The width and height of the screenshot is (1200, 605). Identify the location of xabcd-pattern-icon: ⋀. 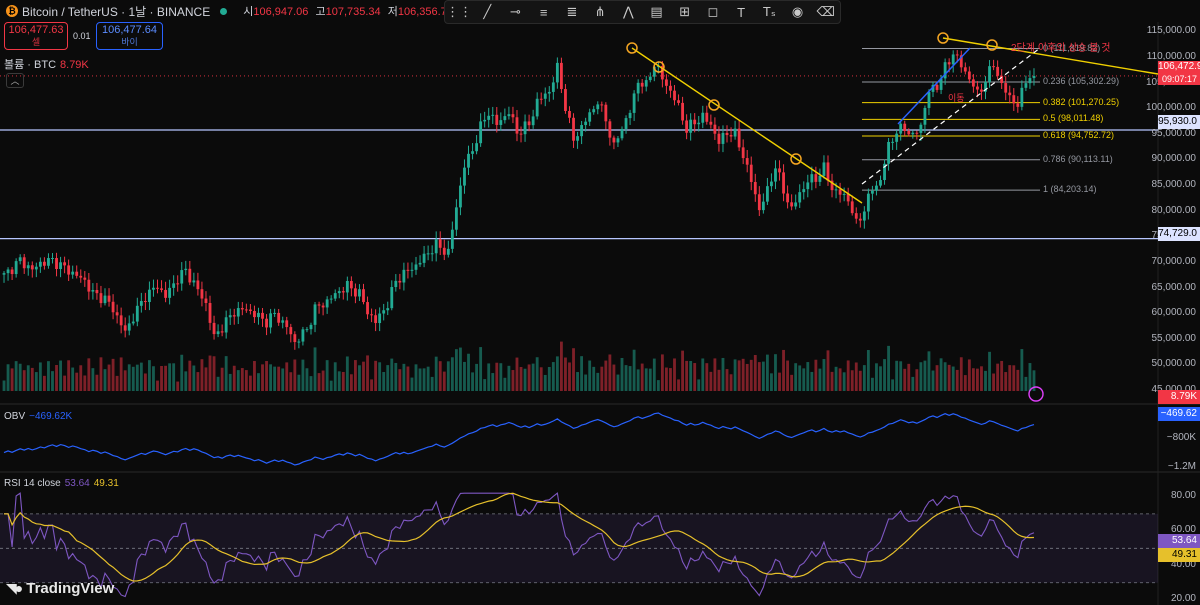
(628, 11).